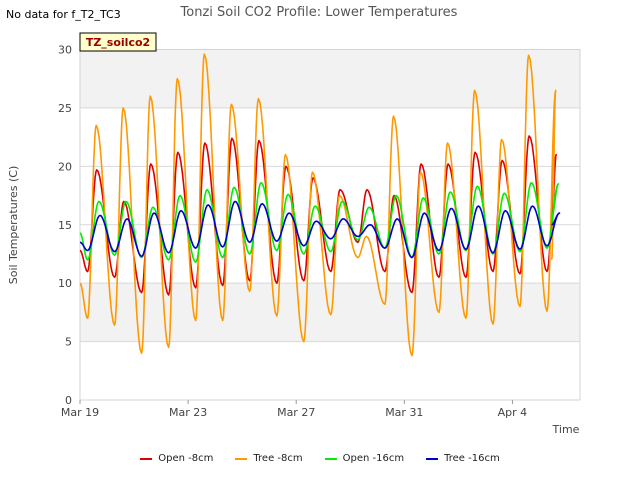 The width and height of the screenshot is (640, 480). I want to click on x-axis-label: Time, so click(566, 429).